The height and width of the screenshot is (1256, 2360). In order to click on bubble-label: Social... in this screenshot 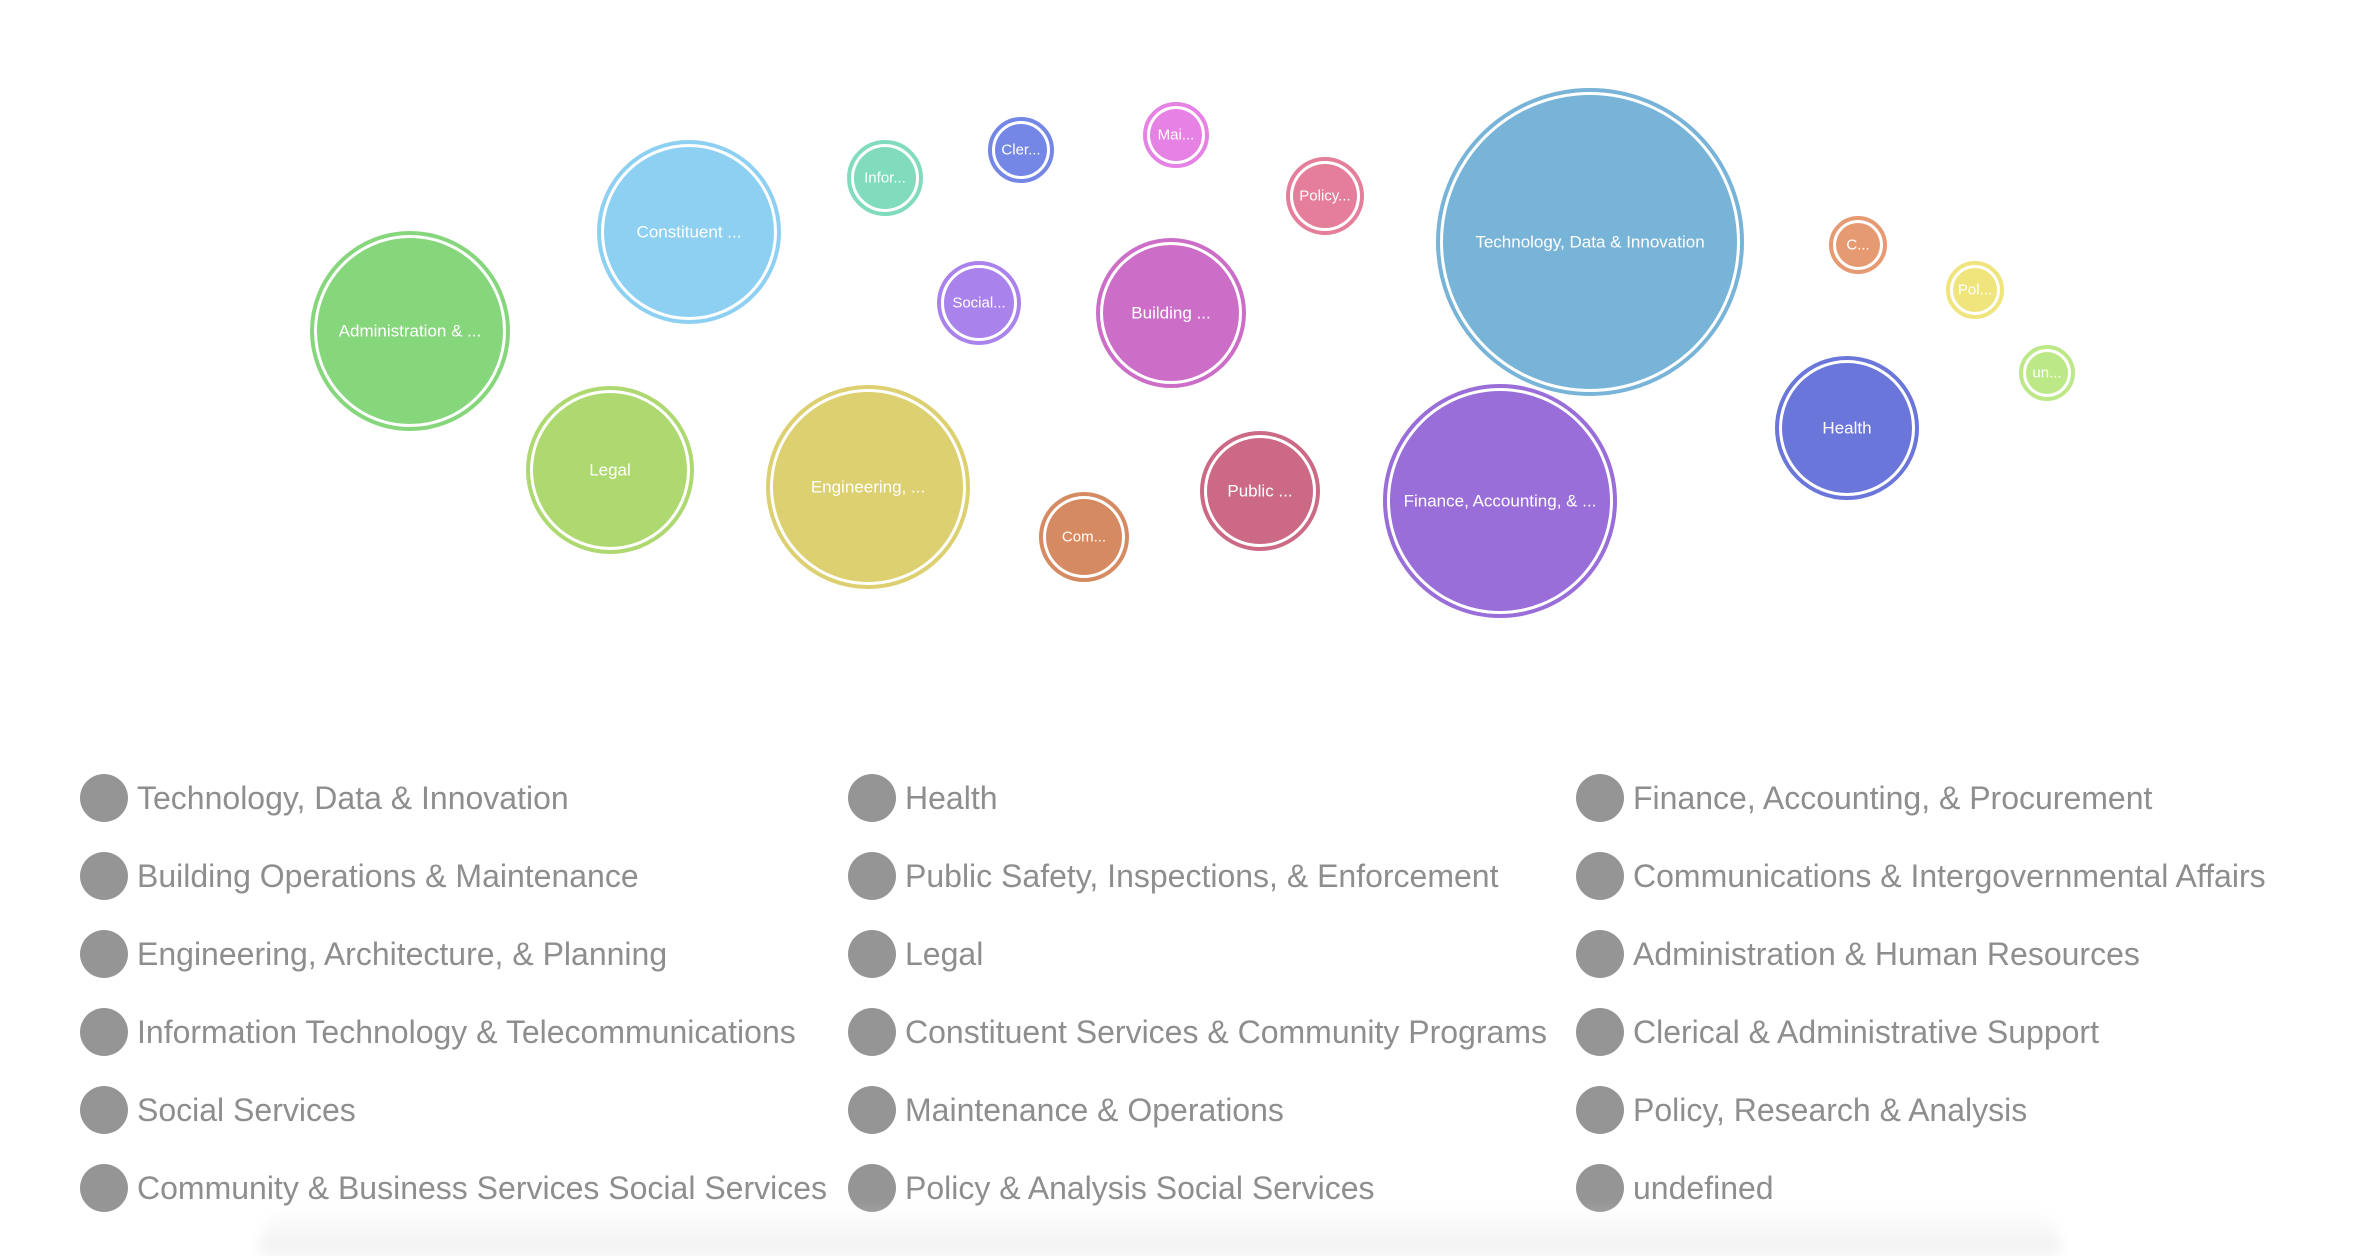, I will do `click(978, 303)`.